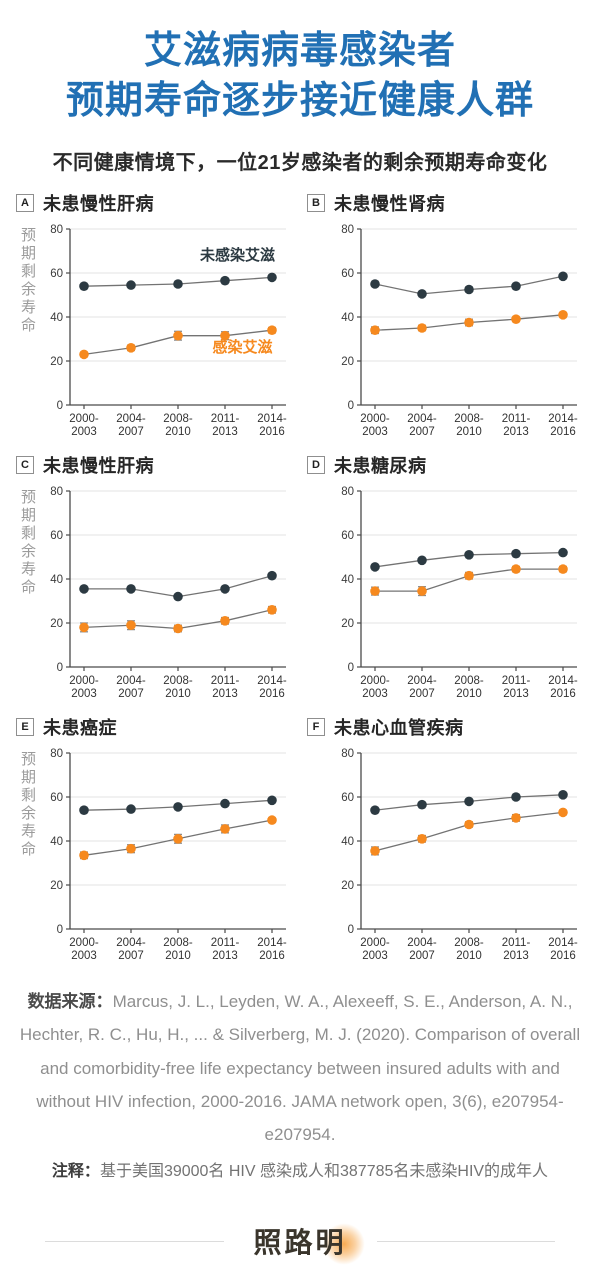  I want to click on page-title-line2: 预期寿命逐步接近健康人群, so click(299, 101).